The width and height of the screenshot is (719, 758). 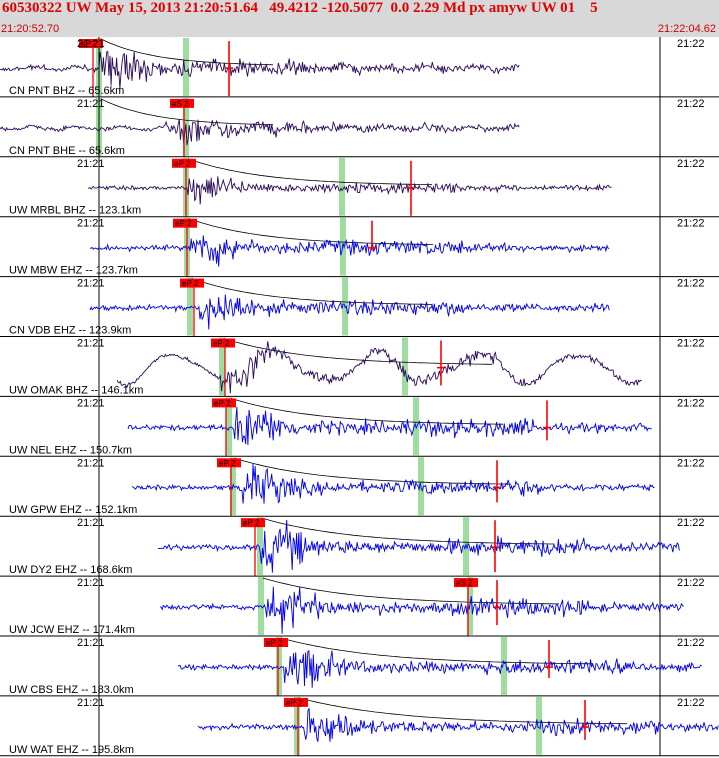 I want to click on trace-panel: eS 2 21:21 21:22 UW JCW EHZ -- 171.4km, so click(x=359, y=606).